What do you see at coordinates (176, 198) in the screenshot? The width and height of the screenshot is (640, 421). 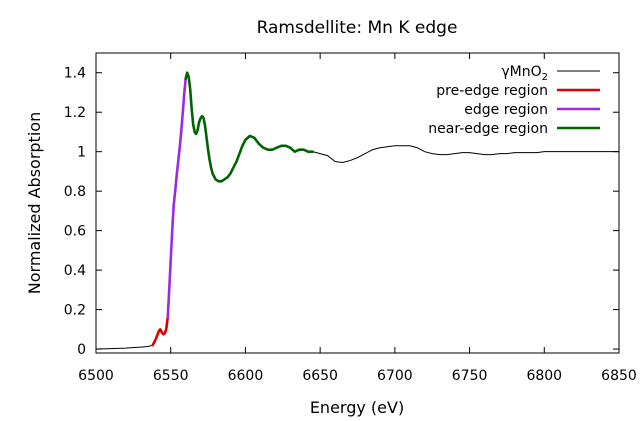 I see `series-line-edge` at bounding box center [176, 198].